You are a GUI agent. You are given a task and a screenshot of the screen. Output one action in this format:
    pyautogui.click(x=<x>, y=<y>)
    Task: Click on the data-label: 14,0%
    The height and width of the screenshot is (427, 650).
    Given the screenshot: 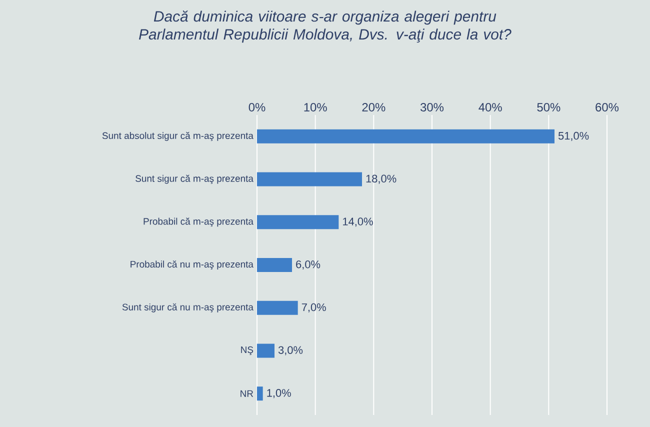 What is the action you would take?
    pyautogui.click(x=358, y=222)
    